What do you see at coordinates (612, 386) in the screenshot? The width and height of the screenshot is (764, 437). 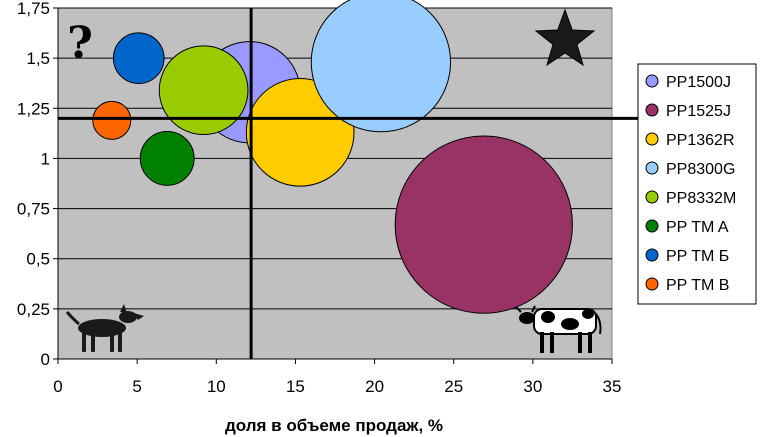 I see `x-tick-label: 35` at bounding box center [612, 386].